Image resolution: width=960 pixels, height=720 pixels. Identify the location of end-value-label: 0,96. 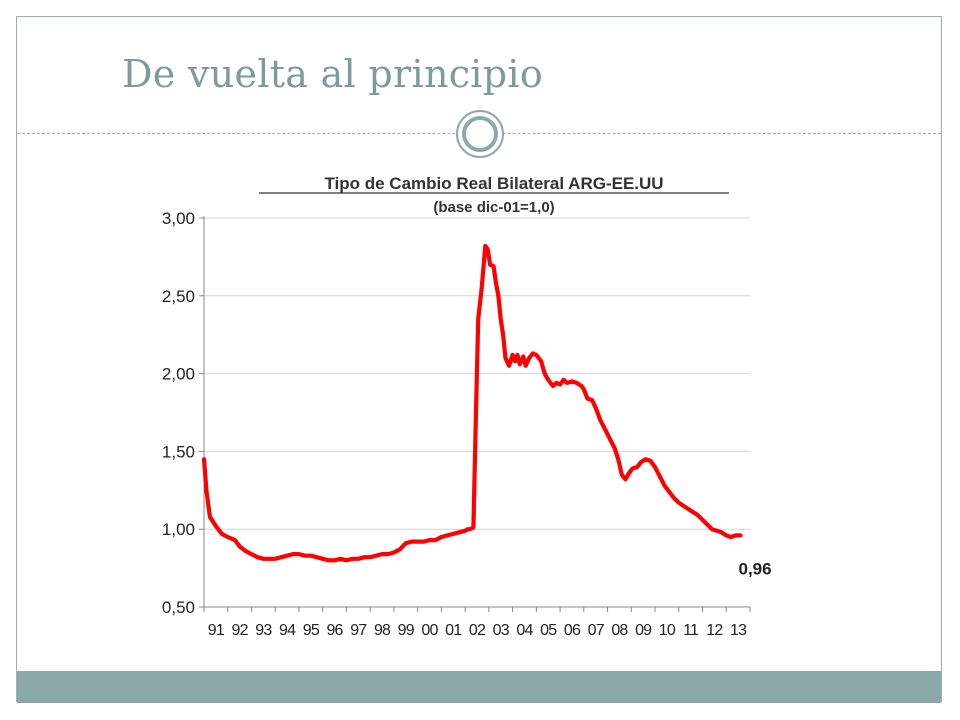
(755, 568).